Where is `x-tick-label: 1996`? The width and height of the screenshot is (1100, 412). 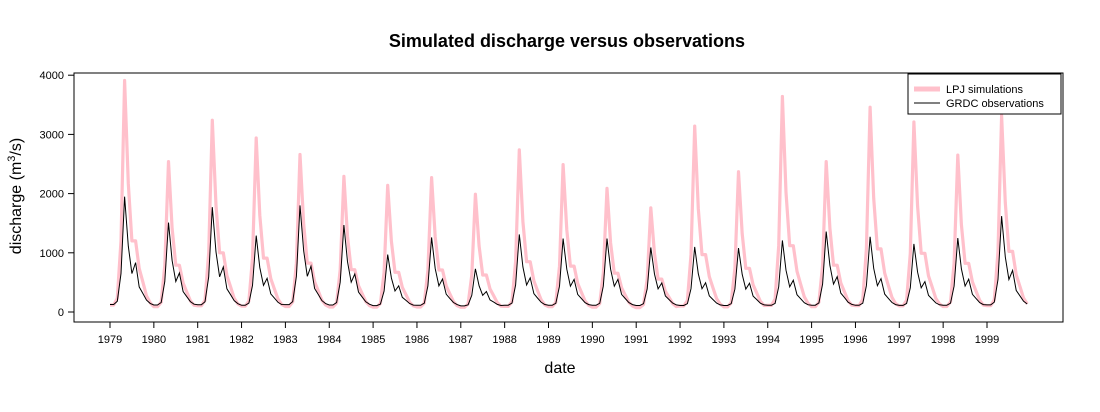
x-tick-label: 1996 is located at coordinates (855, 340).